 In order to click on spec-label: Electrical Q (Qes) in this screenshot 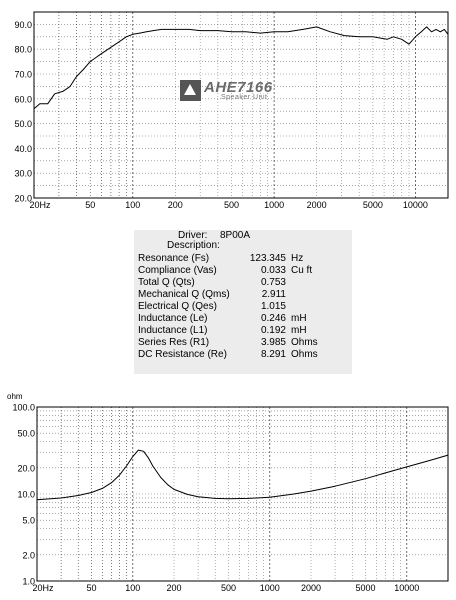, I will do `click(177, 306)`.